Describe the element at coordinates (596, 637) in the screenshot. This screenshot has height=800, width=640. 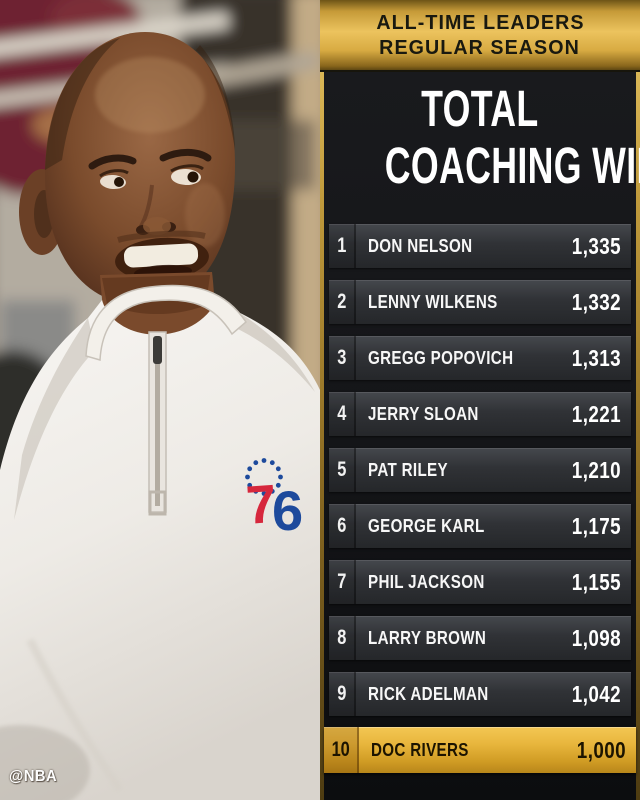
I see `row-wins-value: 1,098` at that location.